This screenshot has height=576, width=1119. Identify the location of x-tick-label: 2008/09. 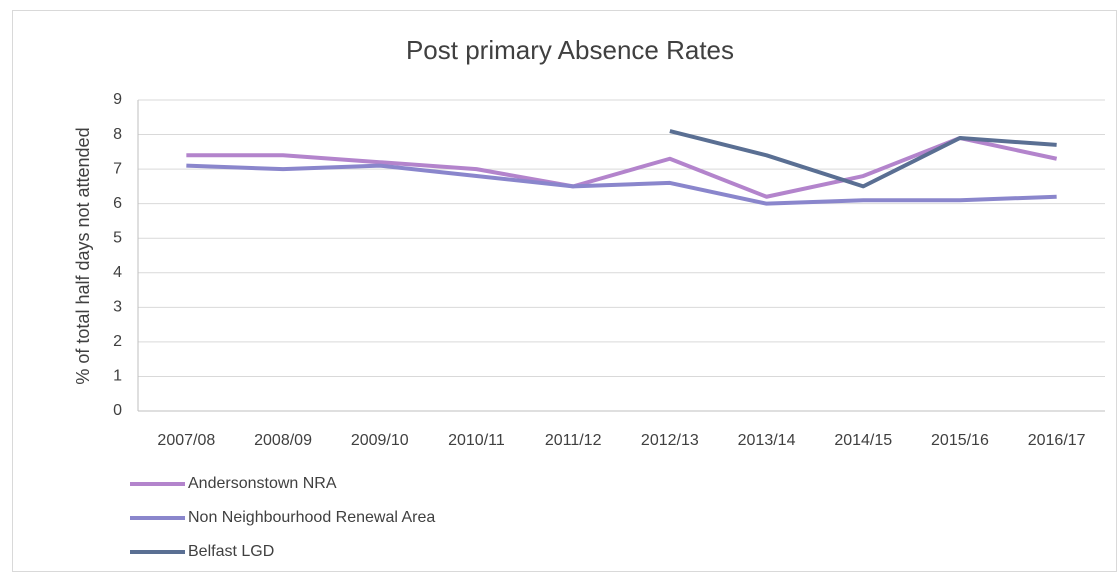
(283, 440).